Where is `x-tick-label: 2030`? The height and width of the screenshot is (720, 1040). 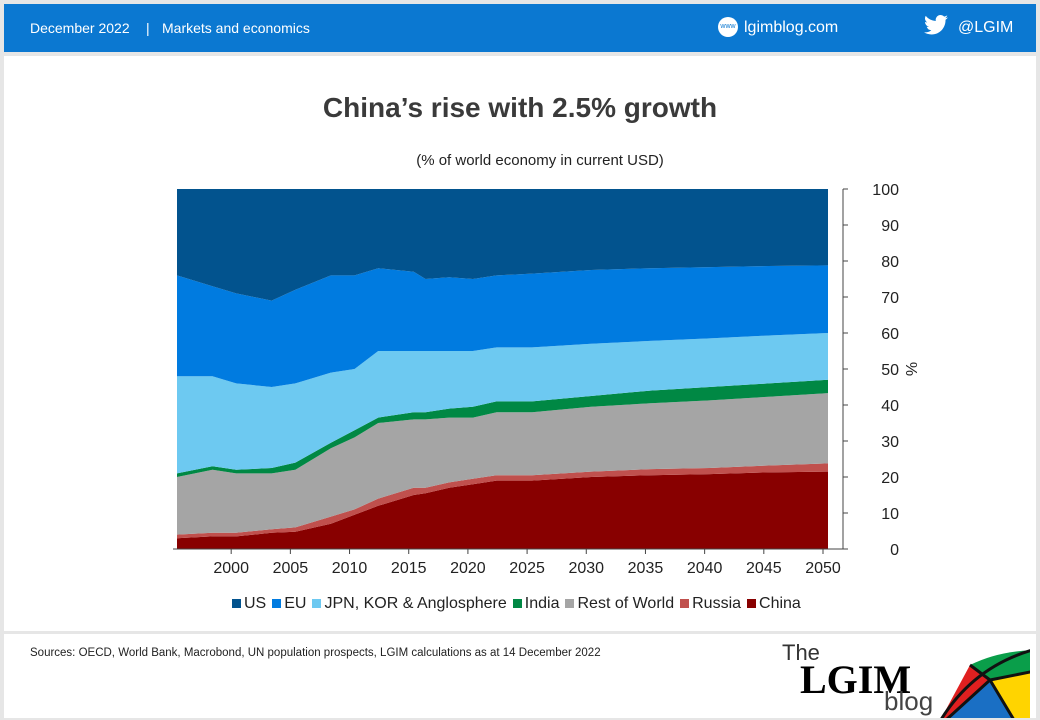
x-tick-label: 2030 is located at coordinates (586, 568).